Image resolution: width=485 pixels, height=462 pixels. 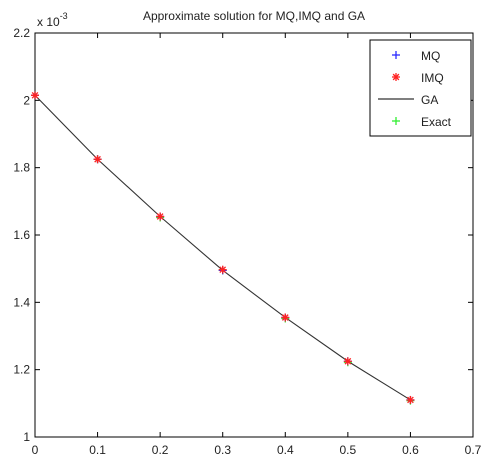 What do you see at coordinates (21, 168) in the screenshot?
I see `y-tick-label: 1.8` at bounding box center [21, 168].